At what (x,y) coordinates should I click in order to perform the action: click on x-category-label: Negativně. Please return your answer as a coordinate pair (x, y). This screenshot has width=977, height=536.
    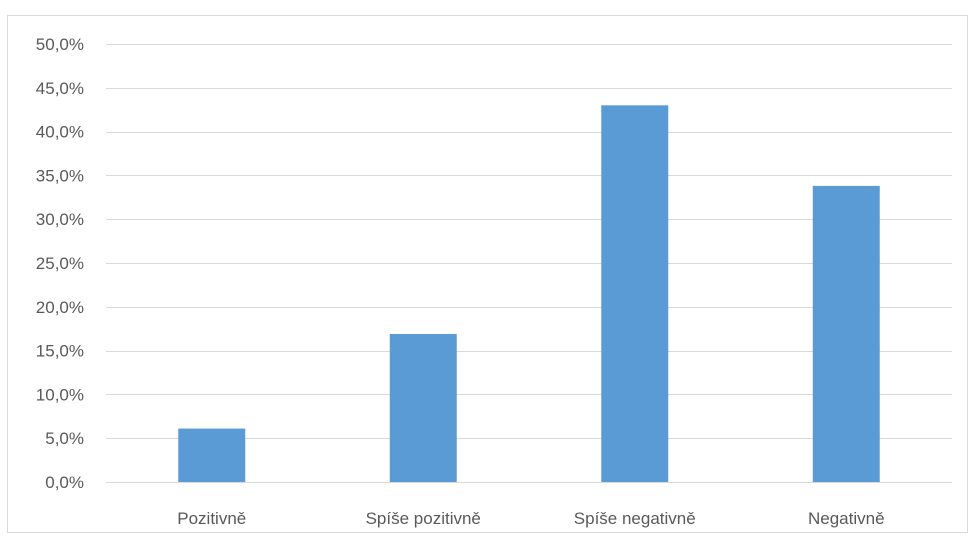
    Looking at the image, I should click on (846, 518).